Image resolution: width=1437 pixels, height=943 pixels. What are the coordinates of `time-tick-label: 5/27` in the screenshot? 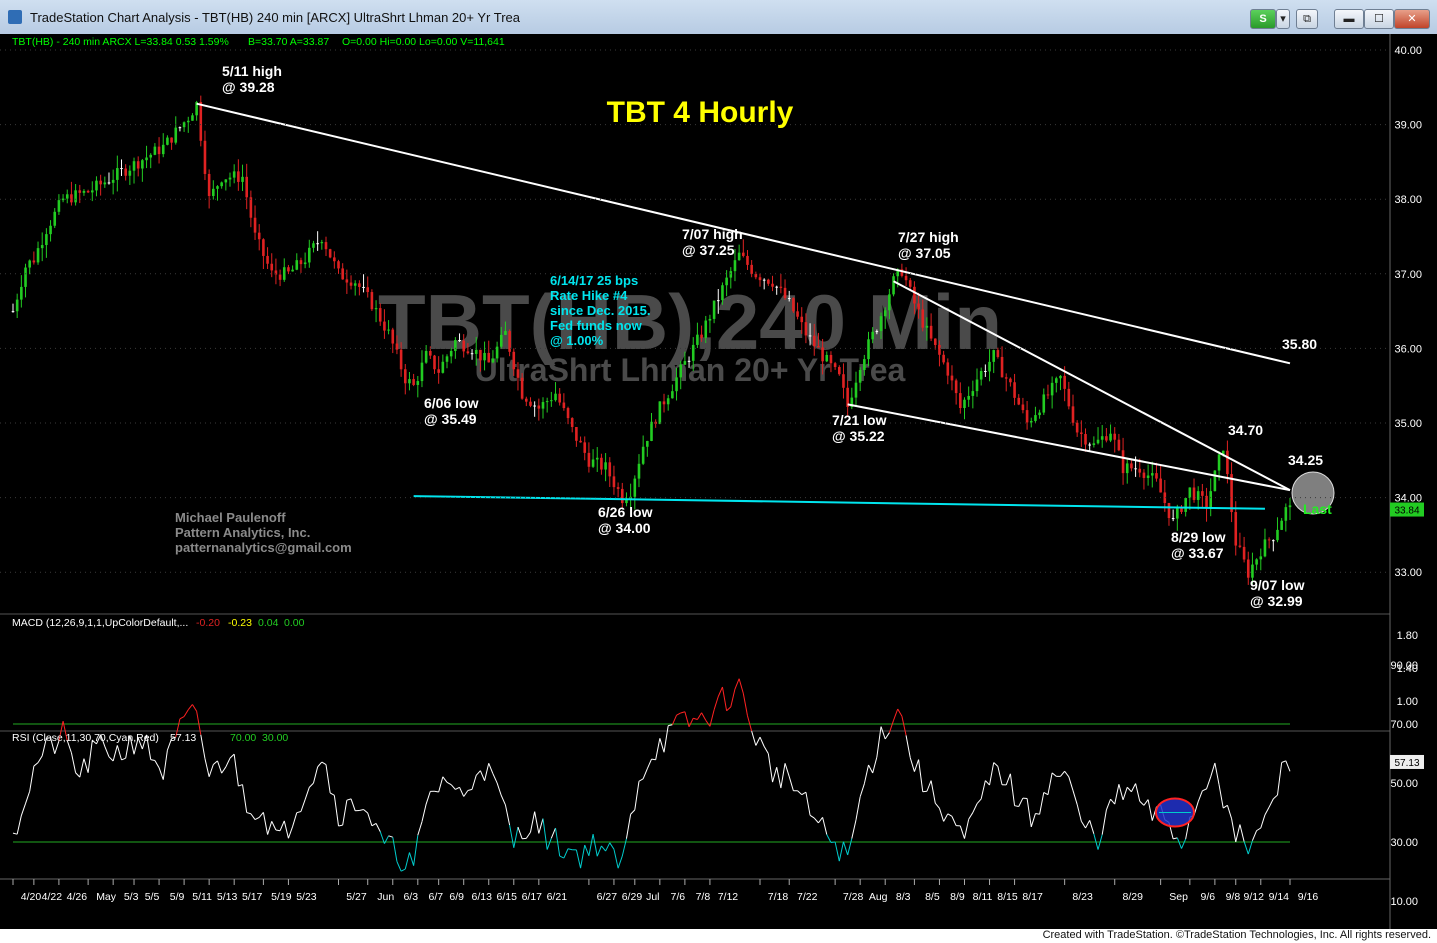 It's located at (356, 897).